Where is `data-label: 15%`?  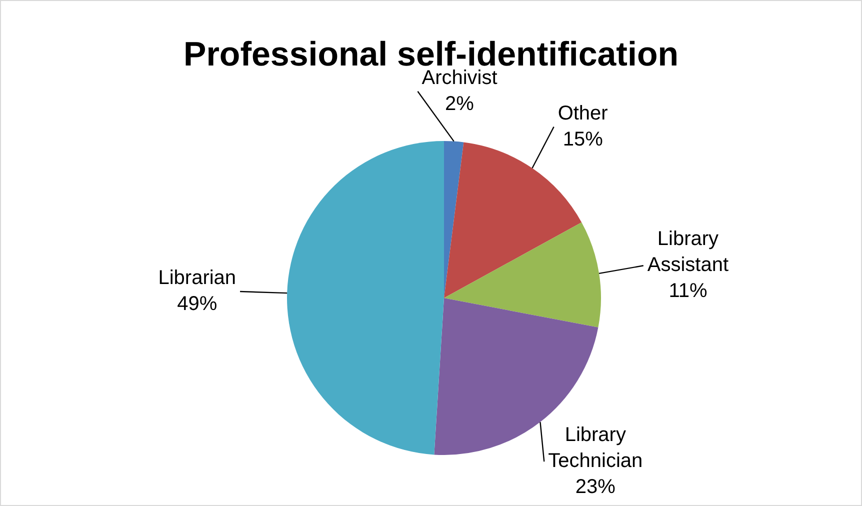 data-label: 15% is located at coordinates (583, 139).